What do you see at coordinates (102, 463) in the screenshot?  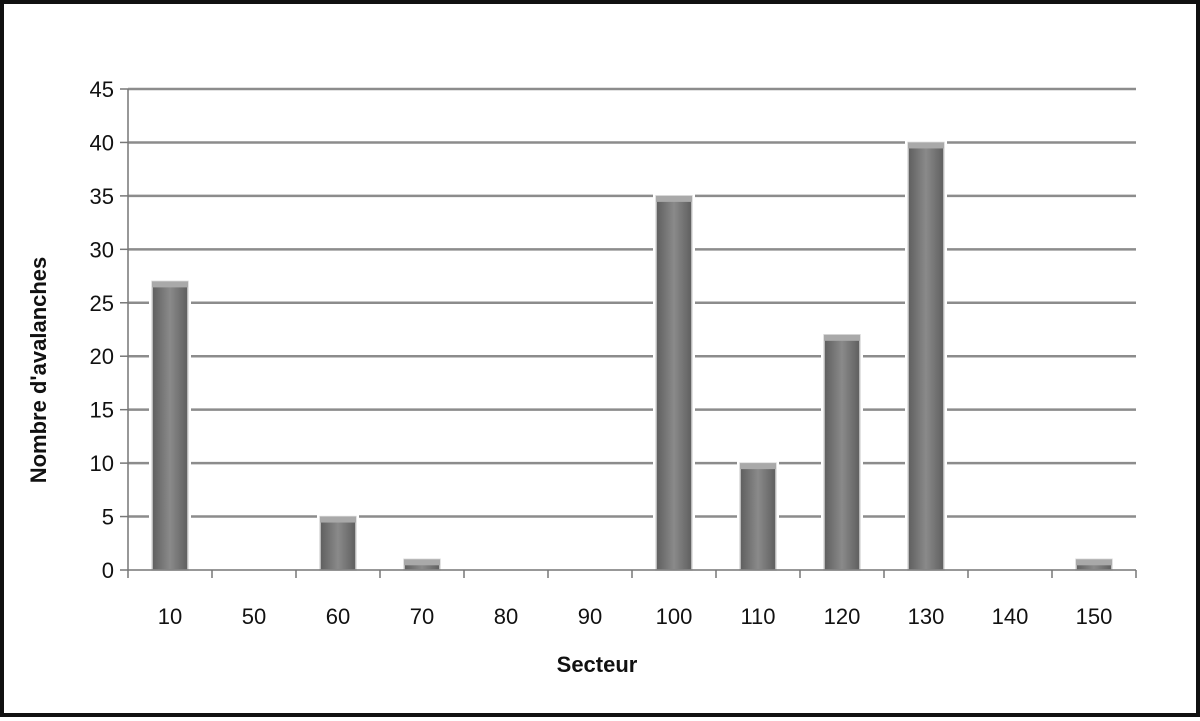 I see `y-tick-label: 10` at bounding box center [102, 463].